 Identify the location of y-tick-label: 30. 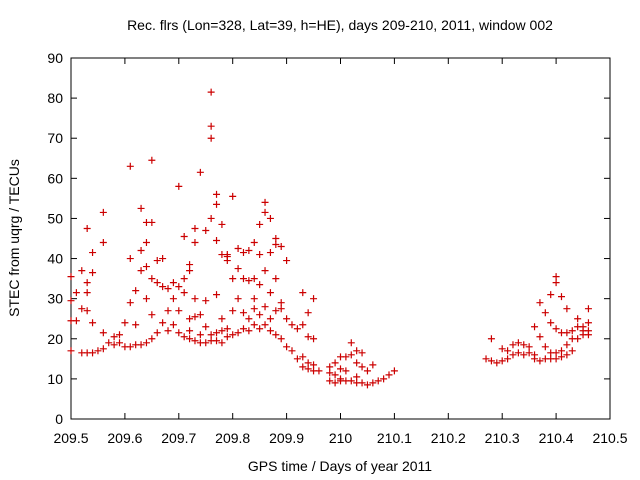
(55, 299).